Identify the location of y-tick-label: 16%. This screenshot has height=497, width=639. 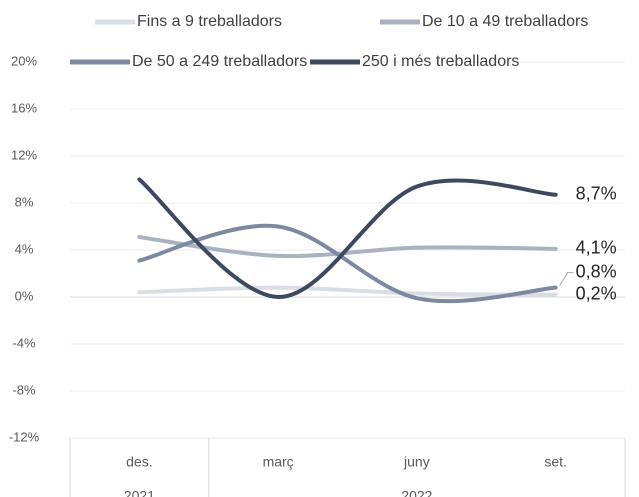
(24, 107).